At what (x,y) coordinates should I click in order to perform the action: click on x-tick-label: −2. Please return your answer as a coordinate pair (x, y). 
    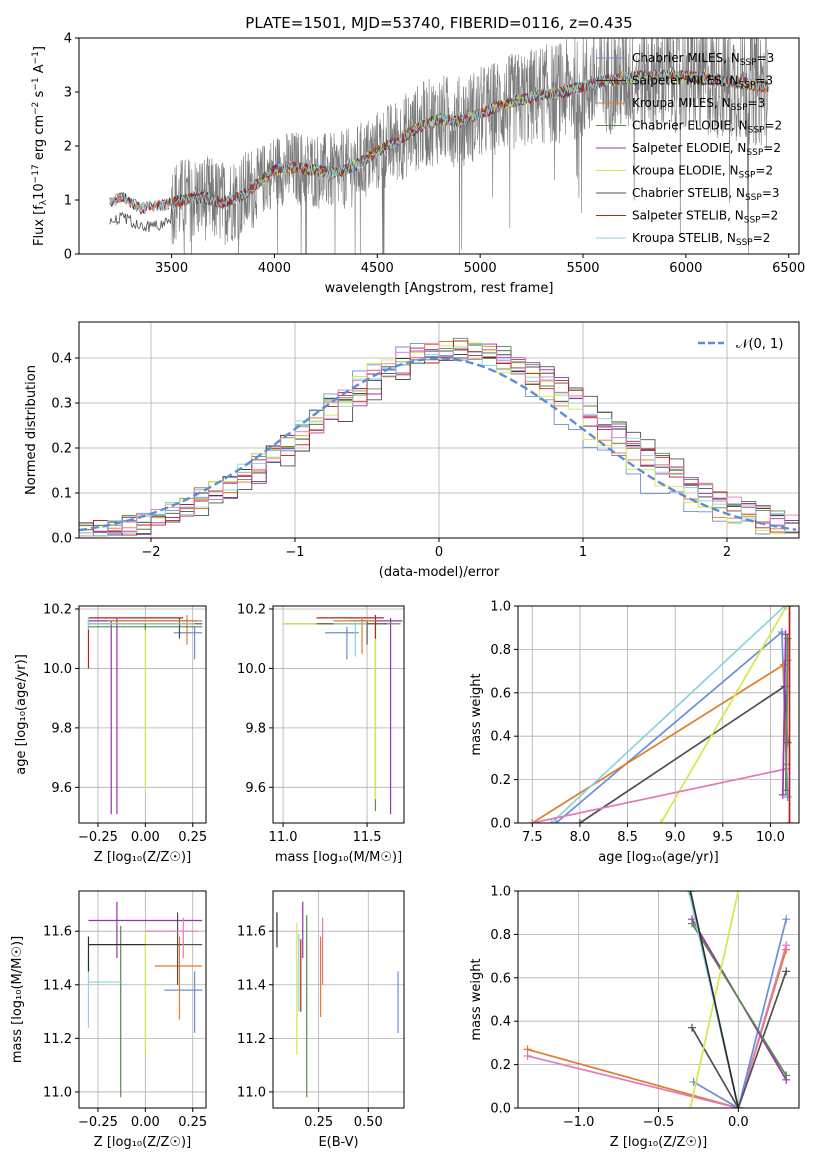
    Looking at the image, I should click on (150, 552).